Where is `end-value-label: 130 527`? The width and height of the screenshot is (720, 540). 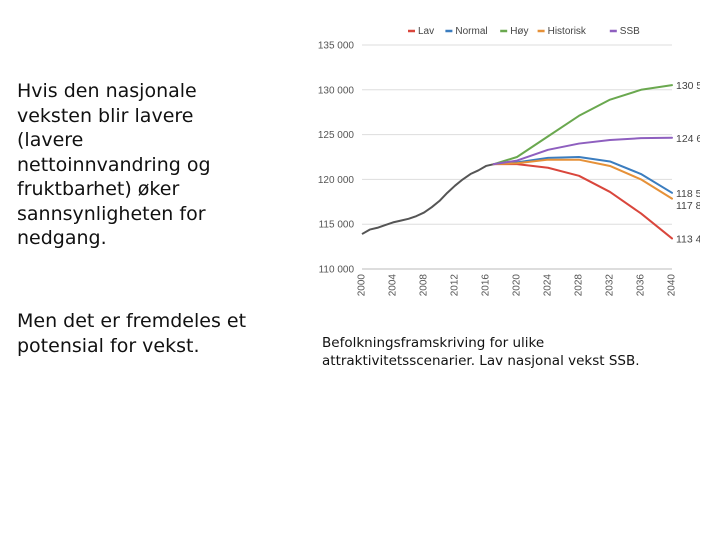
end-value-label: 130 527 is located at coordinates (688, 86).